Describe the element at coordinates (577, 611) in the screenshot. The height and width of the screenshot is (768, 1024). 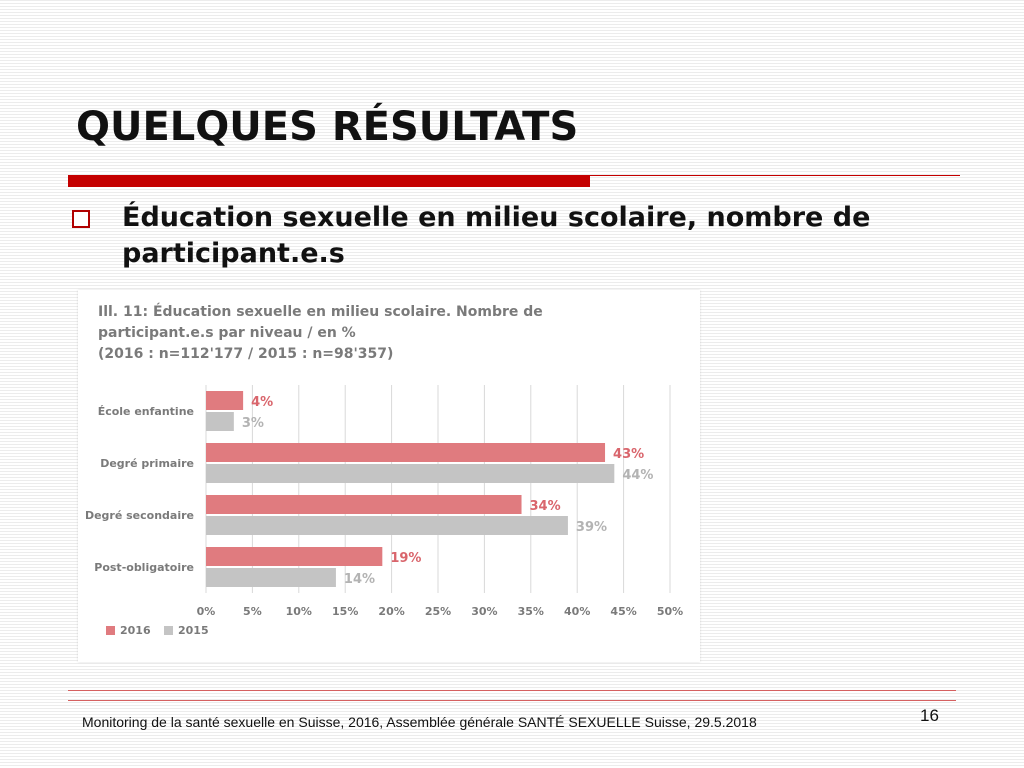
I see `x-tick-label: 40%` at that location.